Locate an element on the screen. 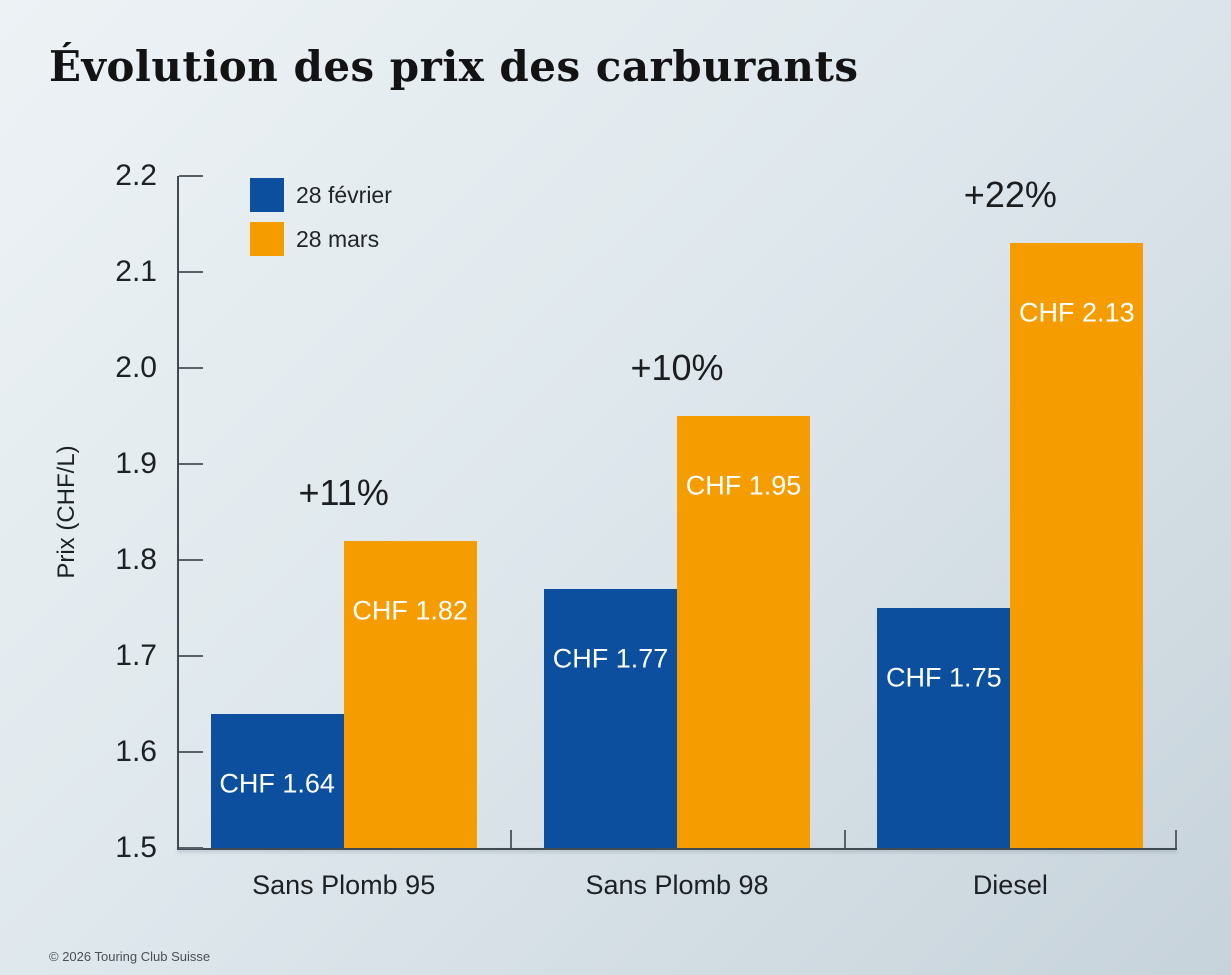 This screenshot has width=1231, height=975. legend-item-march: 28 mars is located at coordinates (321, 239).